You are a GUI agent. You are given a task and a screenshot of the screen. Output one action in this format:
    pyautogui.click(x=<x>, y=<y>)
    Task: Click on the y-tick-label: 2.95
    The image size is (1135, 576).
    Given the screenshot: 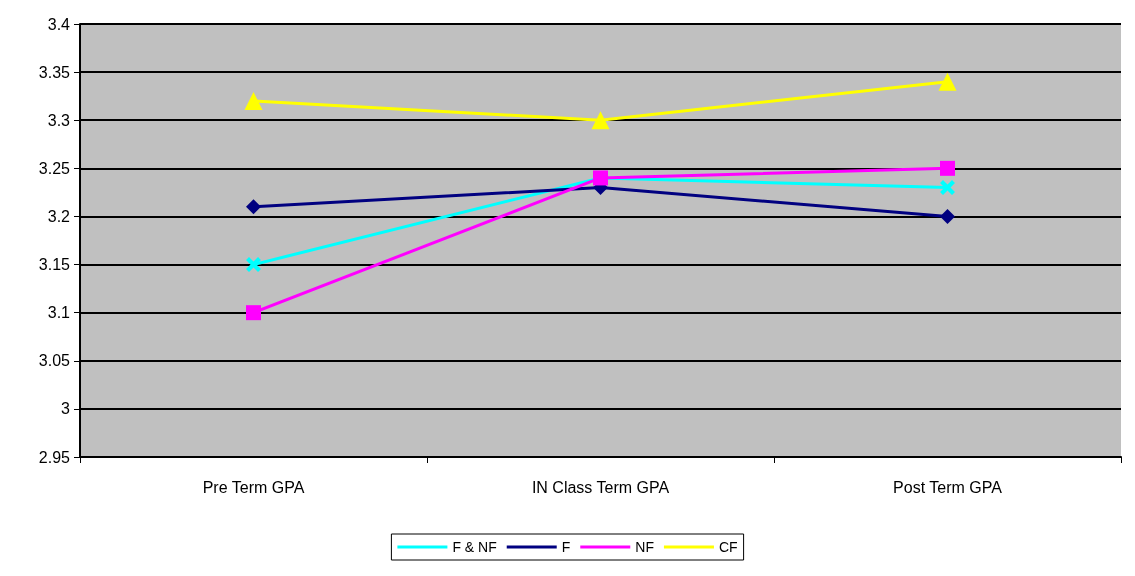 What is the action you would take?
    pyautogui.click(x=54, y=457)
    